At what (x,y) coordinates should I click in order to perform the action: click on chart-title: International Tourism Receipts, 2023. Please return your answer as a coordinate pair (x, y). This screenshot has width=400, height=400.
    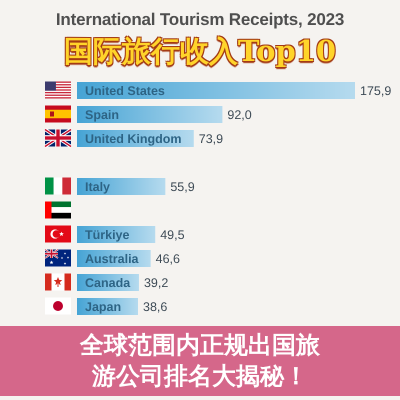
    Looking at the image, I should click on (200, 20).